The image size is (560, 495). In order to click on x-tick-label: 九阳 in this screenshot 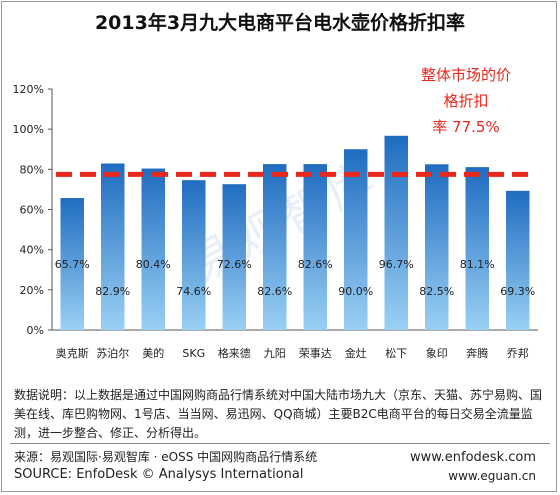, I will do `click(275, 353)`.